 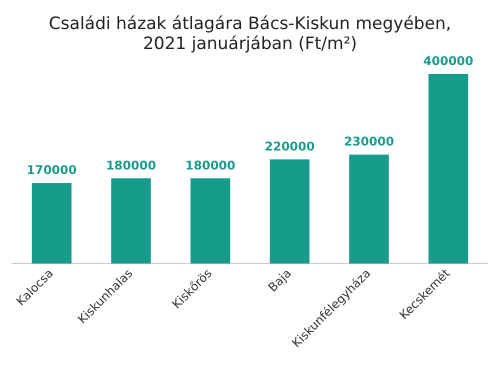 What do you see at coordinates (289, 146) in the screenshot?
I see `data-label: 220000` at bounding box center [289, 146].